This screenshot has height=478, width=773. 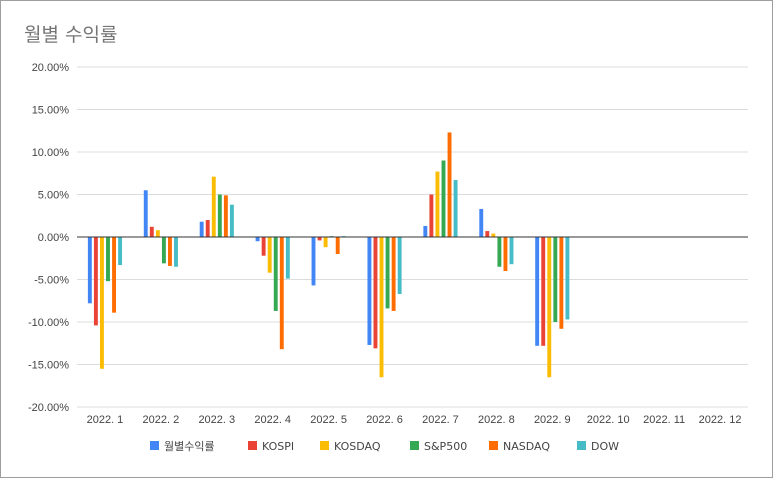 I want to click on x-tick-label: 2022. 11, so click(x=664, y=420).